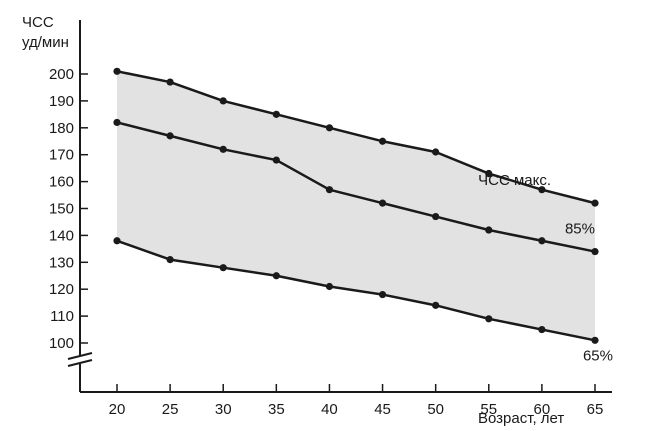 The height and width of the screenshot is (431, 672). I want to click on y-axis-title-line2: уд/мин, so click(45, 42).